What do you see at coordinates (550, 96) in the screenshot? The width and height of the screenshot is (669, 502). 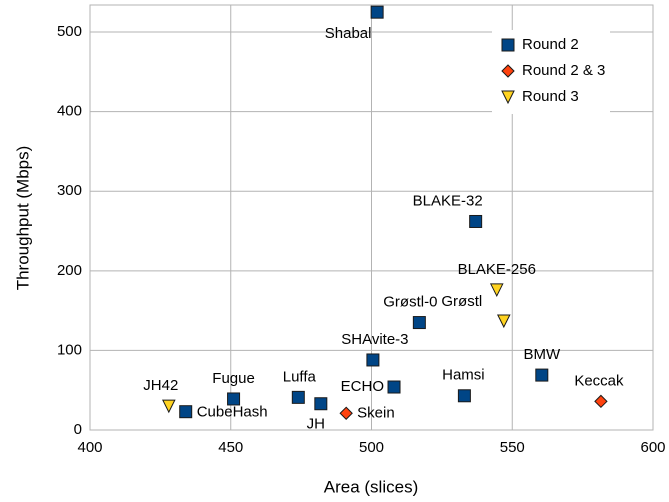 I see `legend-label: Round 3` at bounding box center [550, 96].